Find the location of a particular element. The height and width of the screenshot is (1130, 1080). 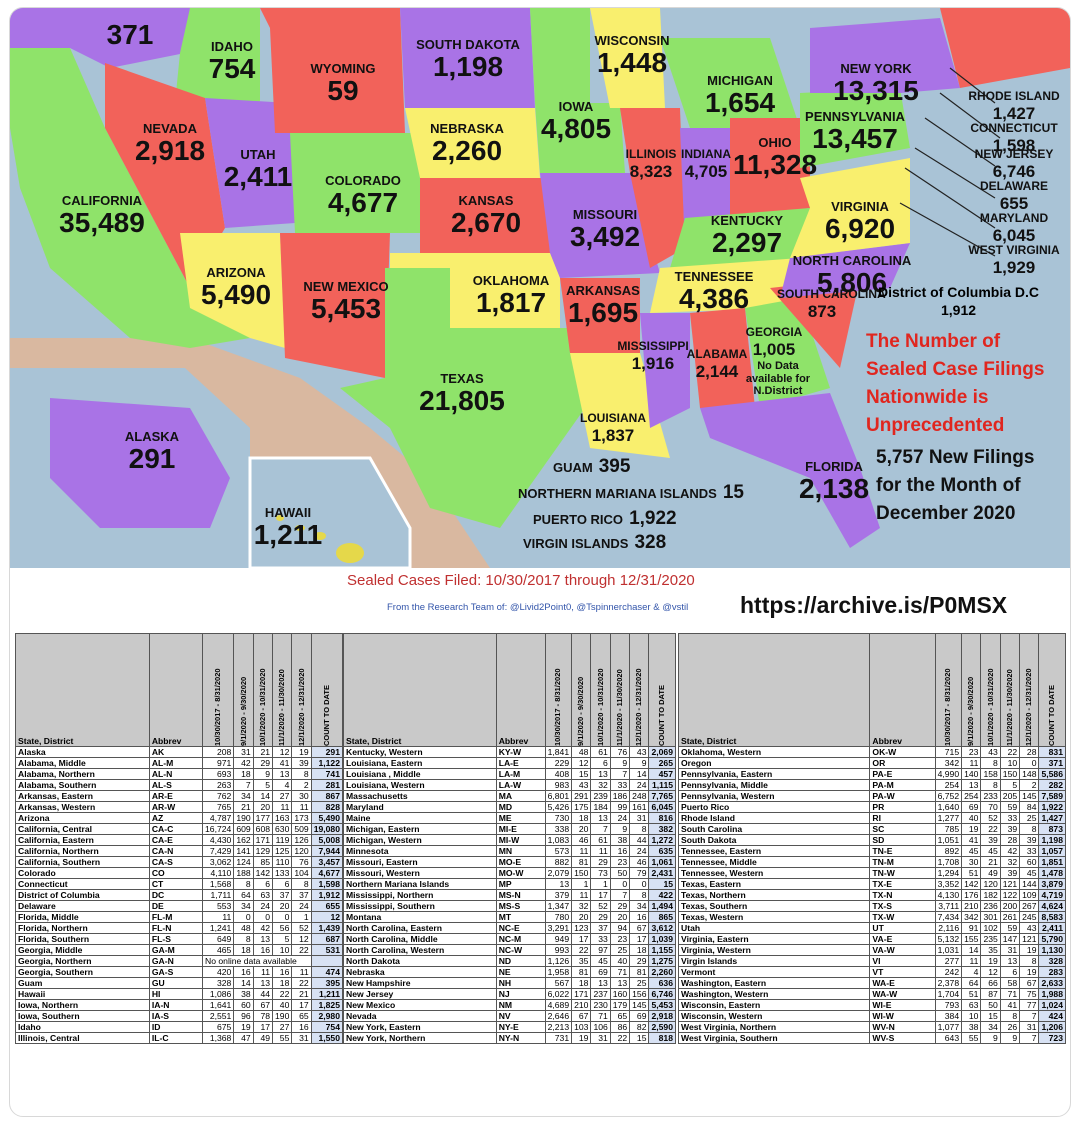

period-count: 1,704 is located at coordinates (948, 994).